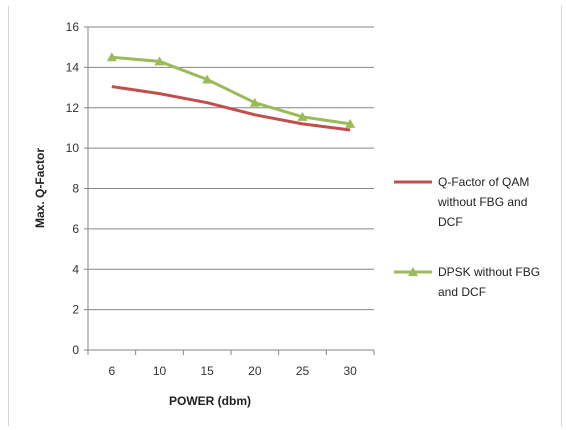 The image size is (566, 430). I want to click on x-tick-label: 30, so click(350, 371).